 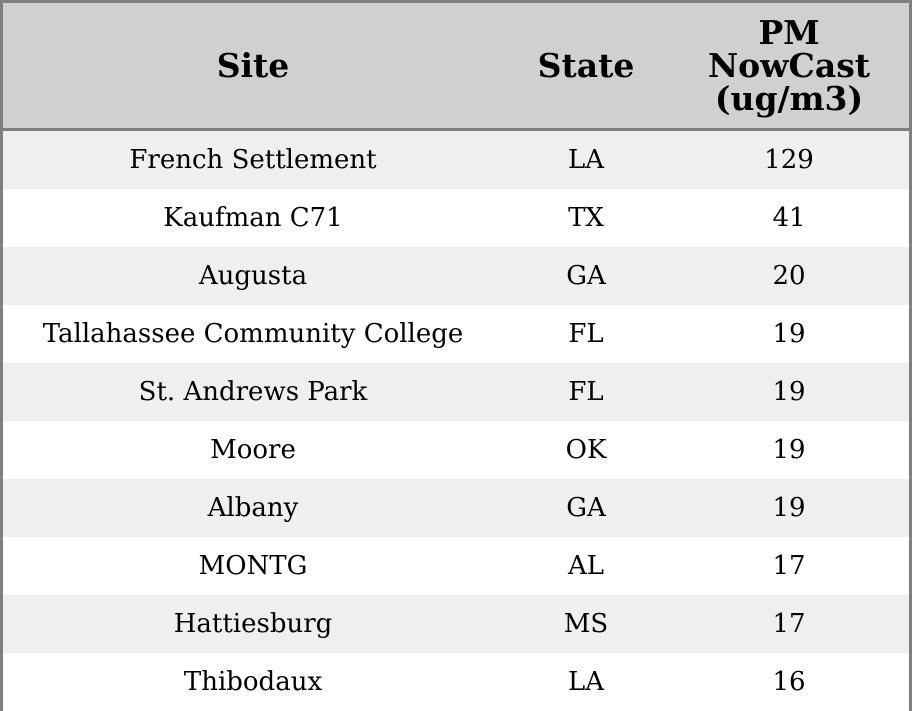 I want to click on table-cell: Tallahassee Community College, so click(x=253, y=334).